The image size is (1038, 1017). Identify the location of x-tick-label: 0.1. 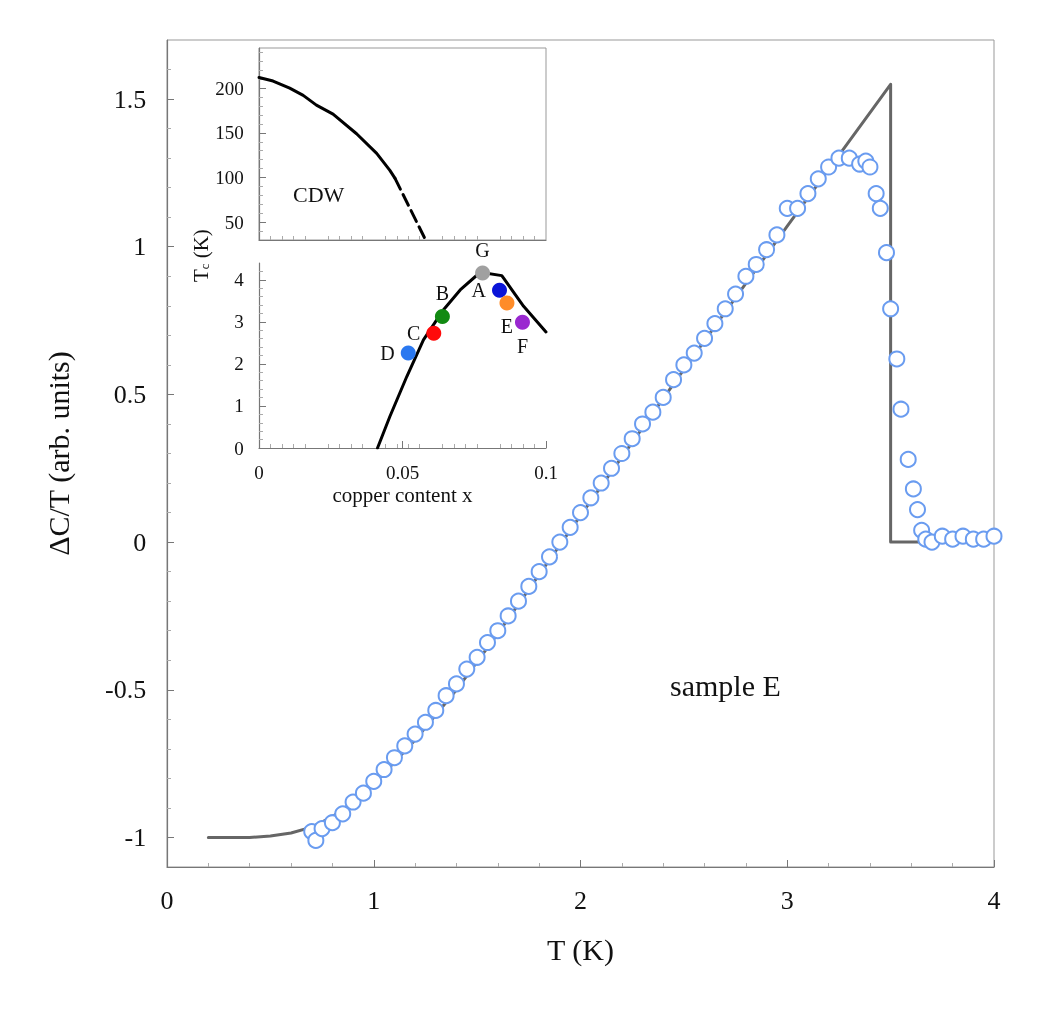
(546, 473).